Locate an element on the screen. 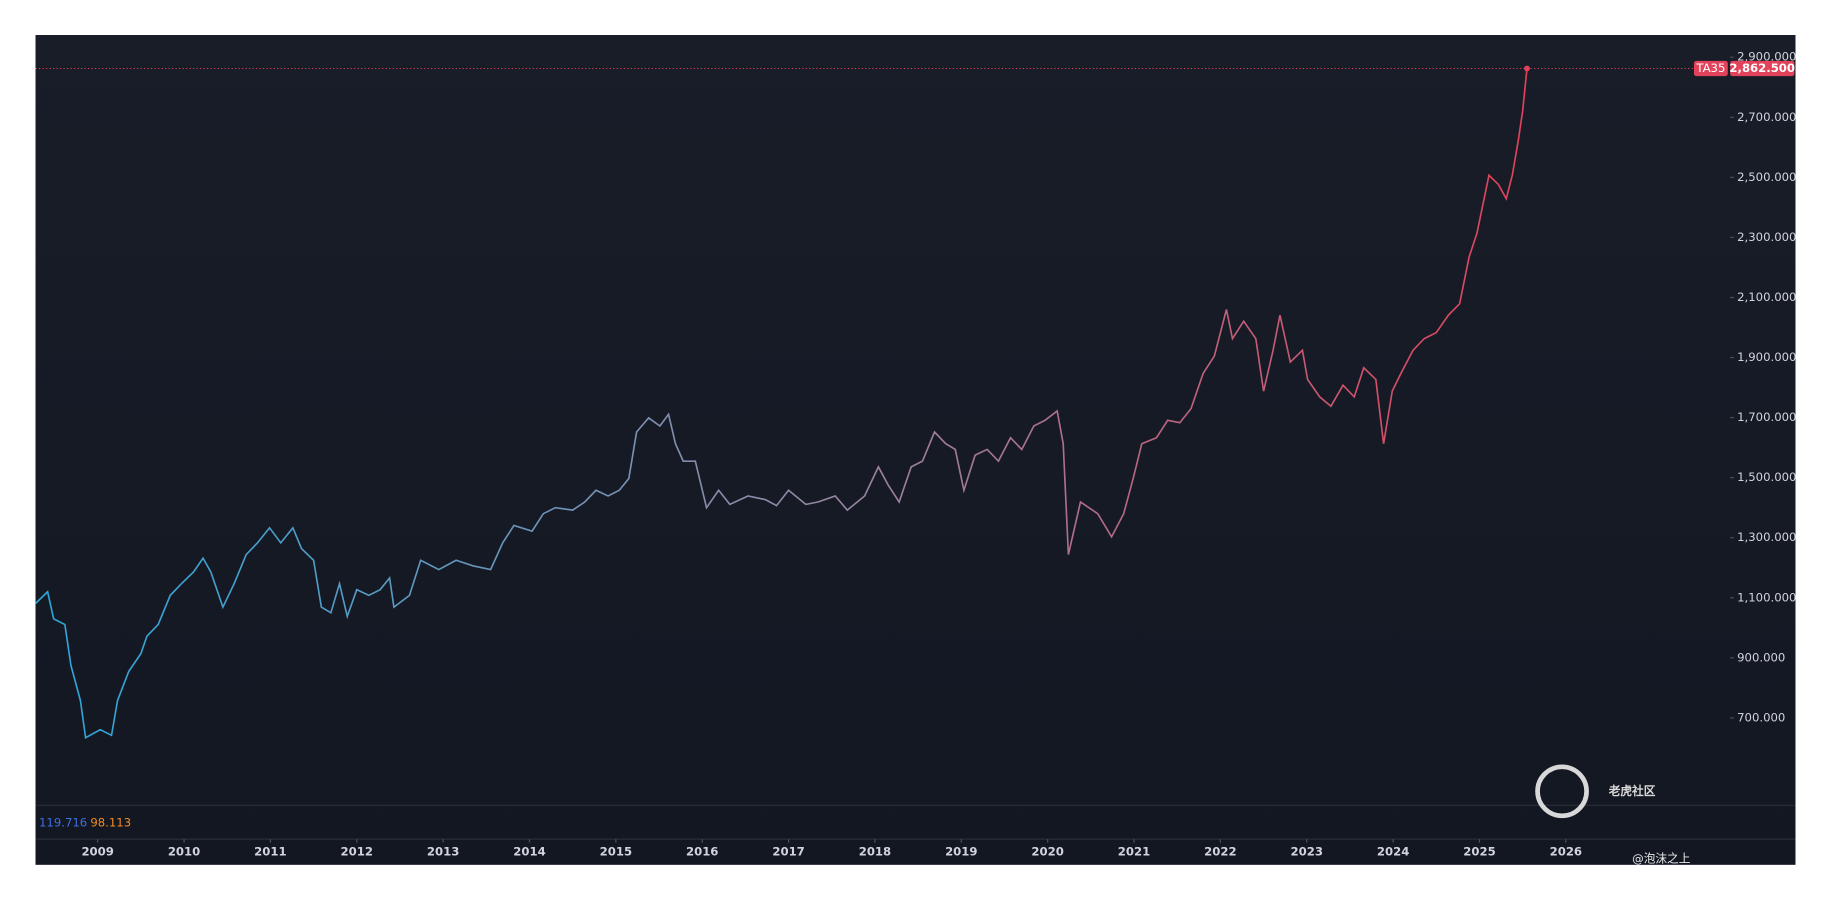 The height and width of the screenshot is (901, 1831). symbol-tag is located at coordinates (1710, 68).